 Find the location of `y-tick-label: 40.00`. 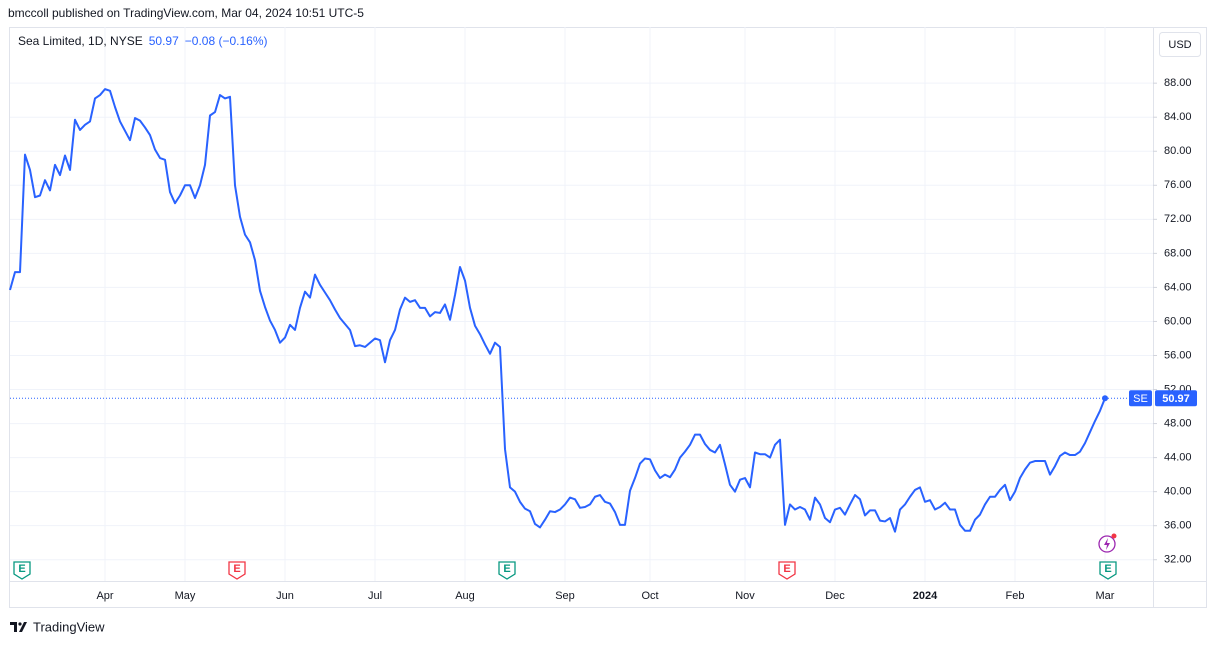

y-tick-label: 40.00 is located at coordinates (1178, 492).